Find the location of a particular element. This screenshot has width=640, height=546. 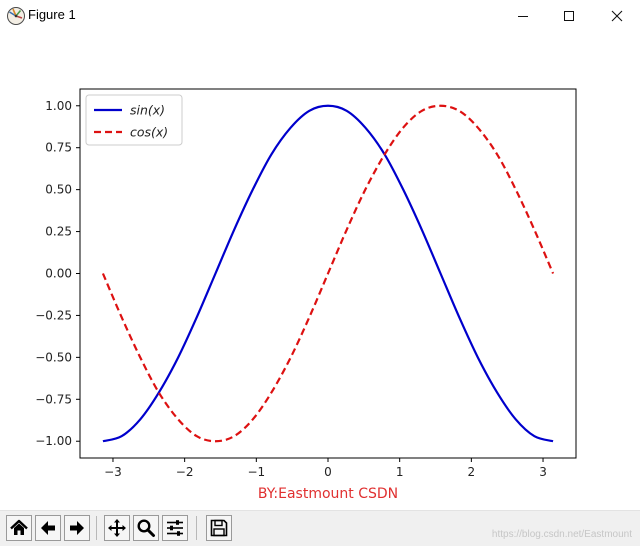

x-tick-label: 0 is located at coordinates (328, 472).